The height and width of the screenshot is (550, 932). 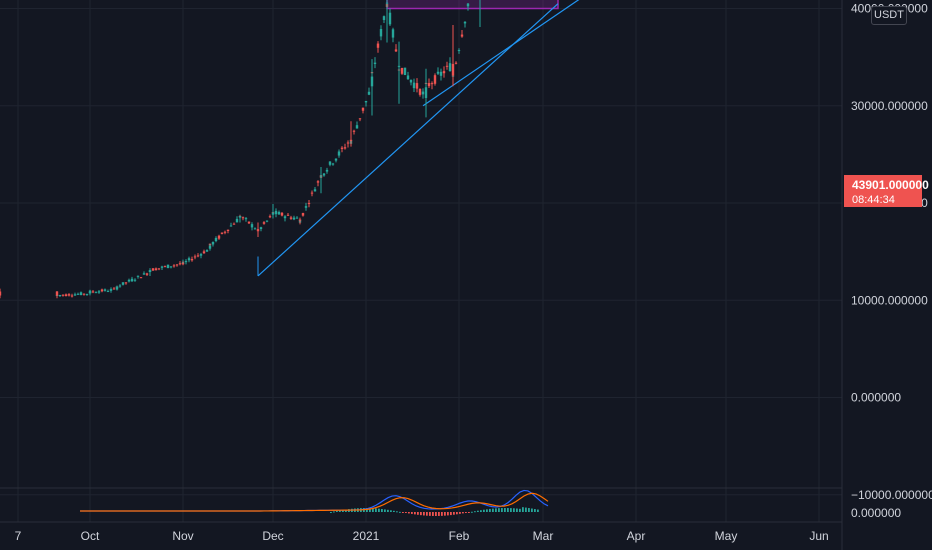 I want to click on trendline, so click(x=526, y=53).